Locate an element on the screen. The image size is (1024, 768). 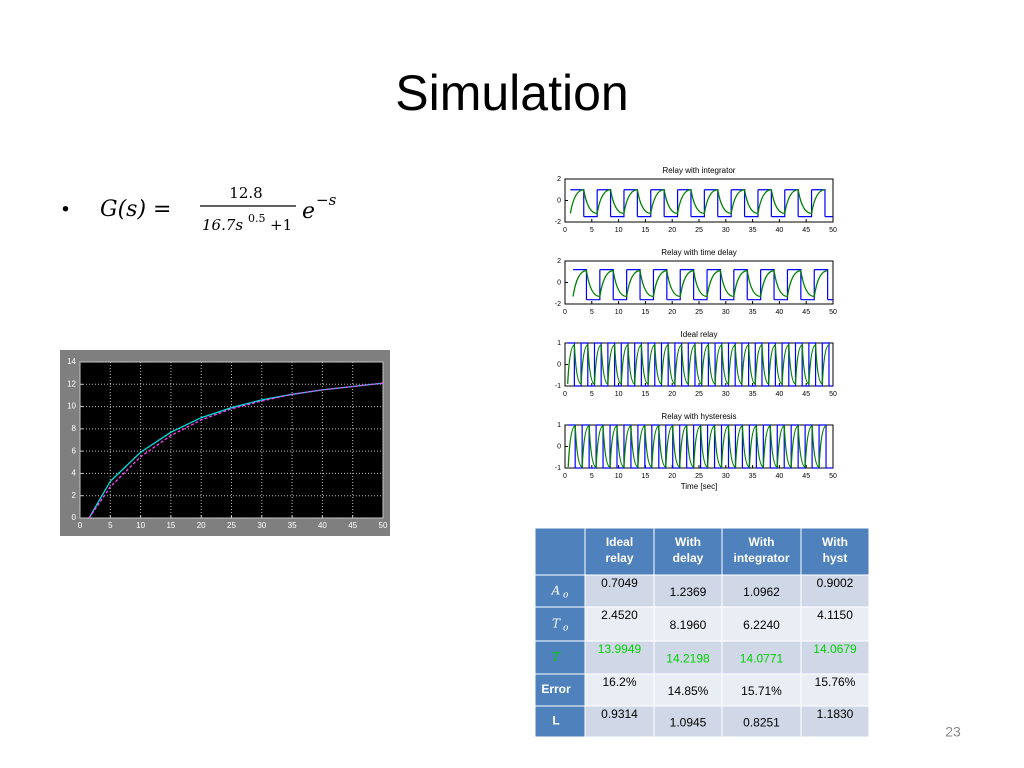
exp-base: e is located at coordinates (308, 211).